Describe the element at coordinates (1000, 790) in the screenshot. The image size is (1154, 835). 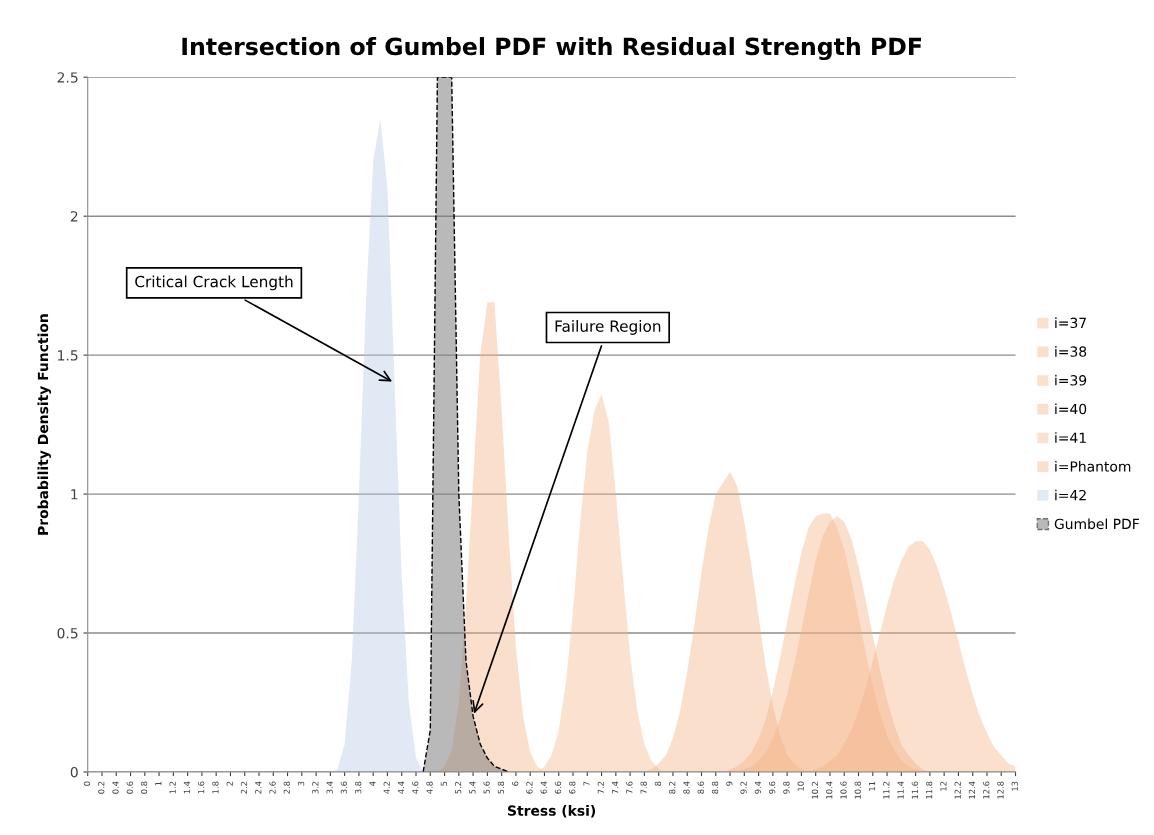
I see `x-tick-label: 12.8` at that location.